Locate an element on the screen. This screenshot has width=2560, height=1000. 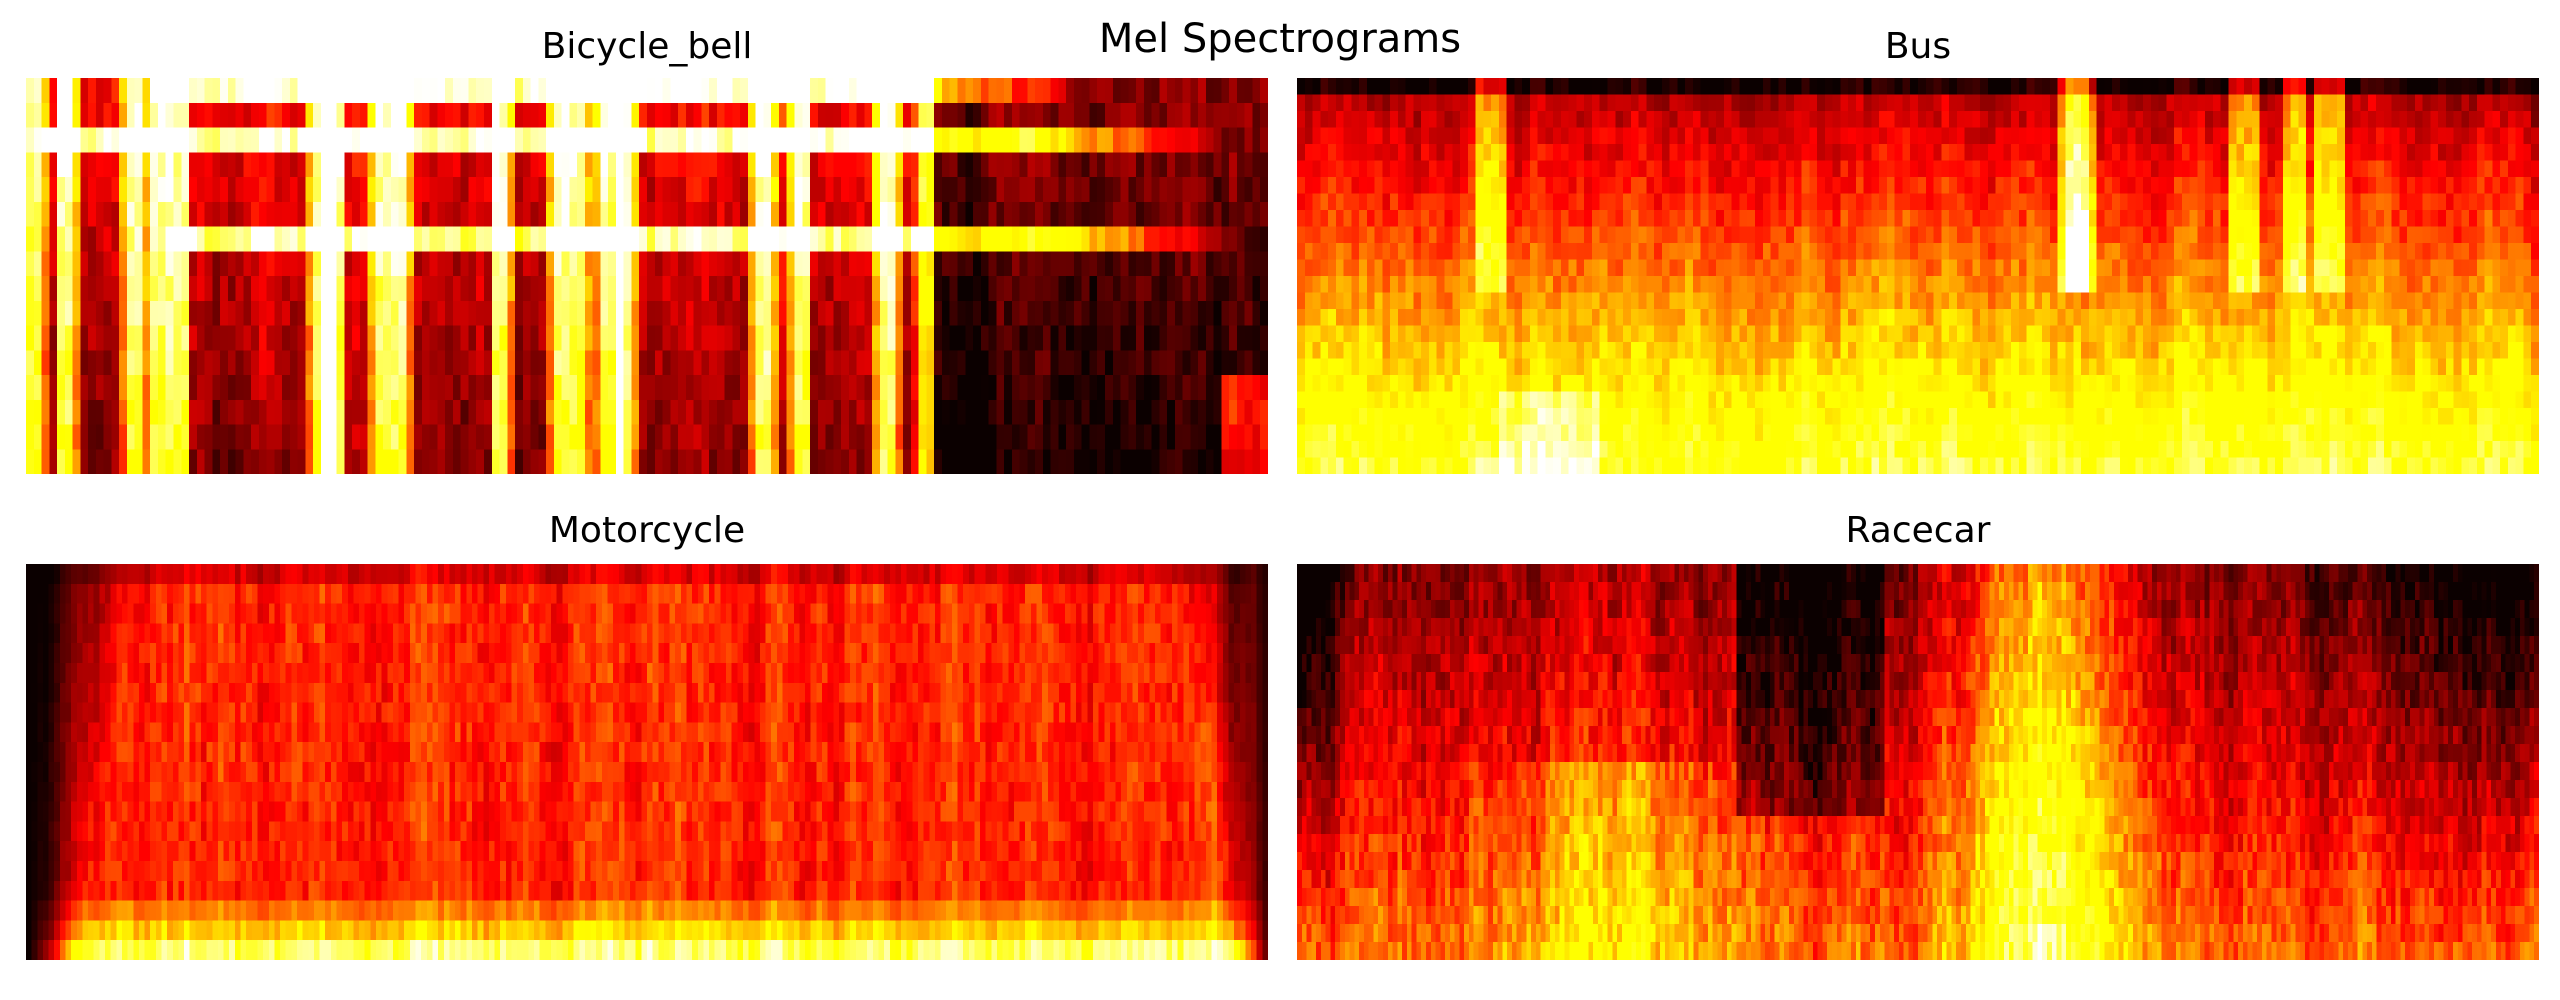
figure-suptitle: Mel Spectrograms is located at coordinates (1280, 39).